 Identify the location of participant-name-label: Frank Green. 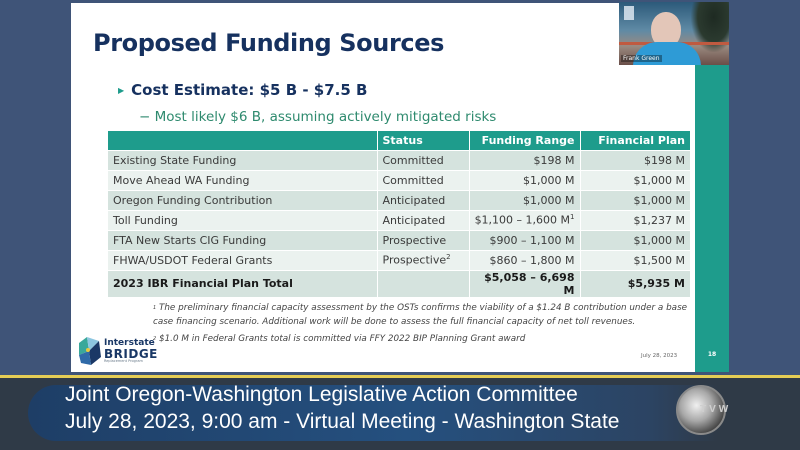
(641, 58).